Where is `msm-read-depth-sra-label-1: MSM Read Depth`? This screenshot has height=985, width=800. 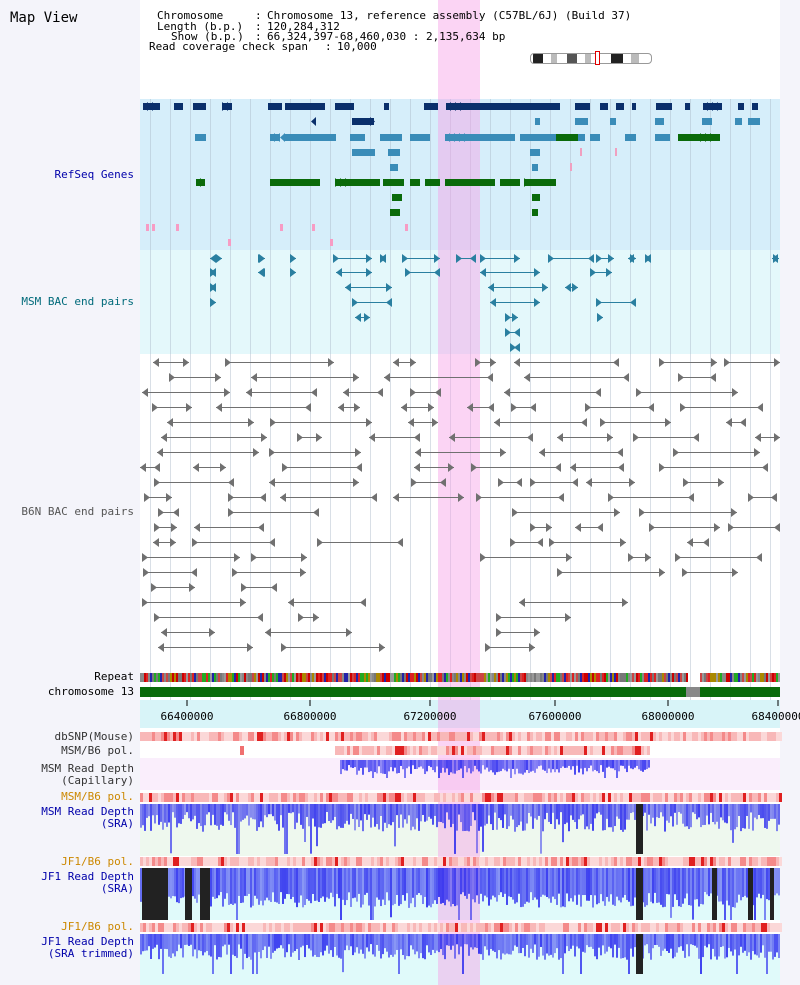 msm-read-depth-sra-label-1: MSM Read Depth is located at coordinates (87, 811).